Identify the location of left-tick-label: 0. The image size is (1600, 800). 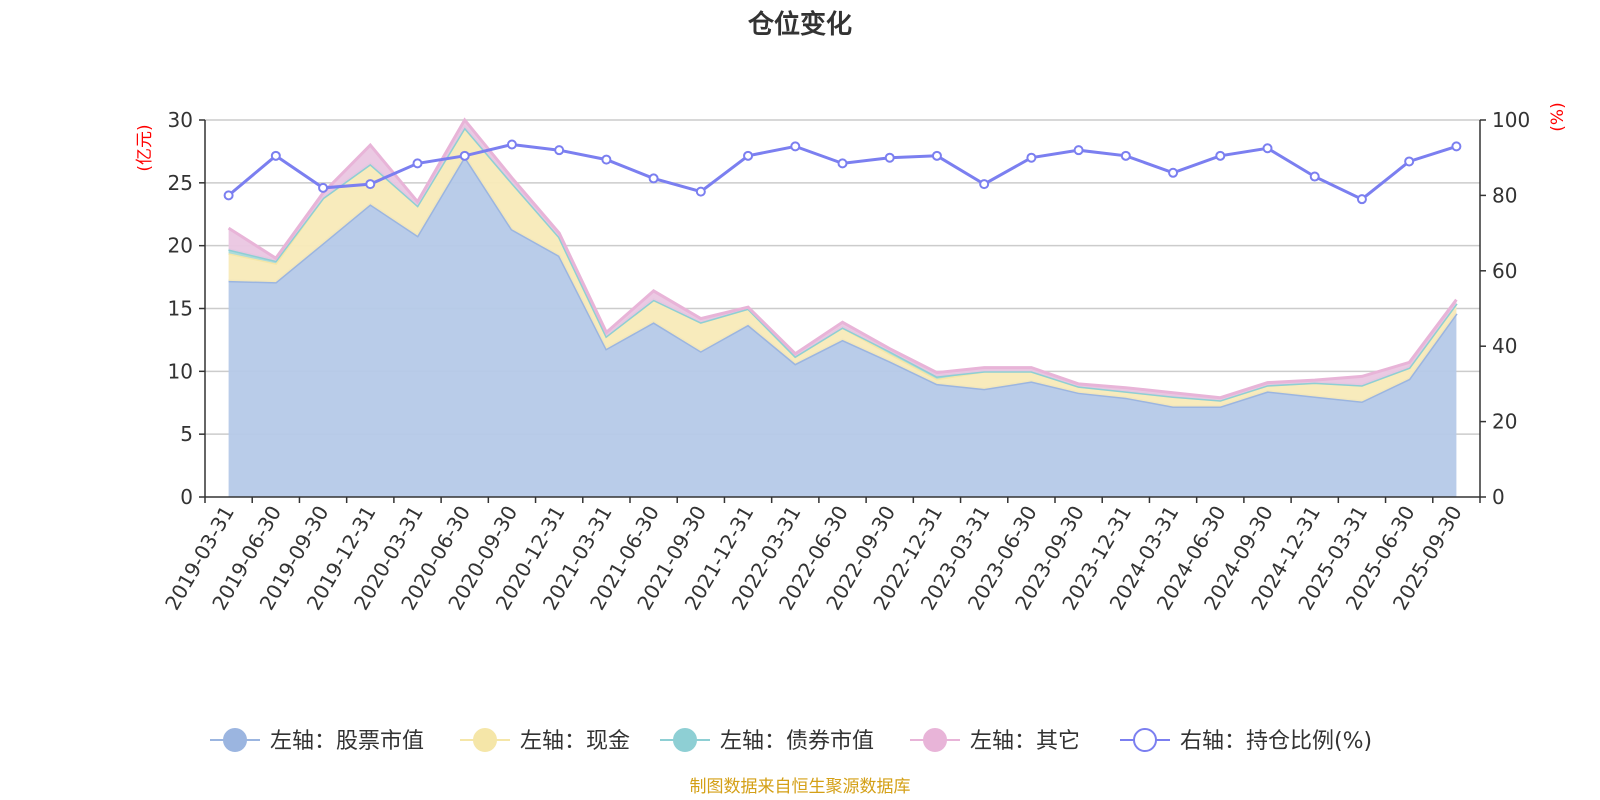
(186, 497).